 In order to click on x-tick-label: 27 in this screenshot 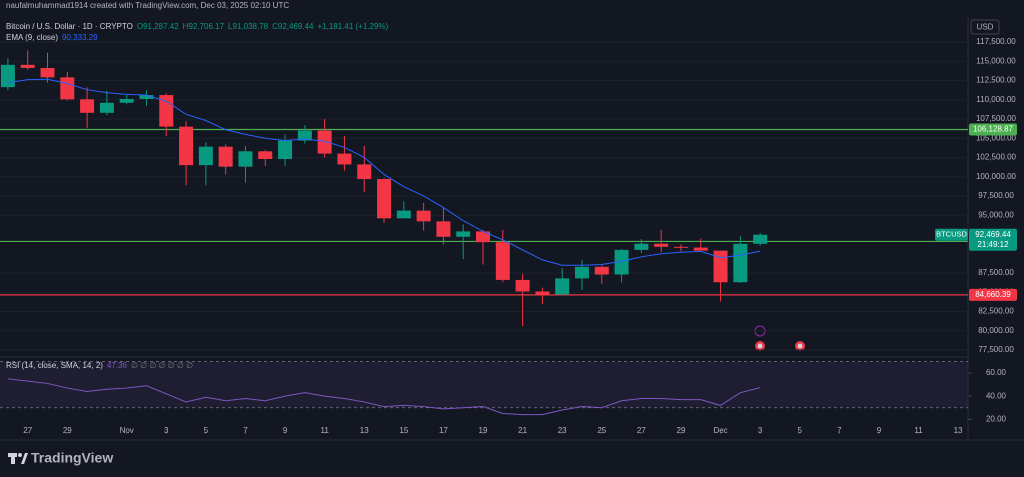, I will do `click(27, 430)`.